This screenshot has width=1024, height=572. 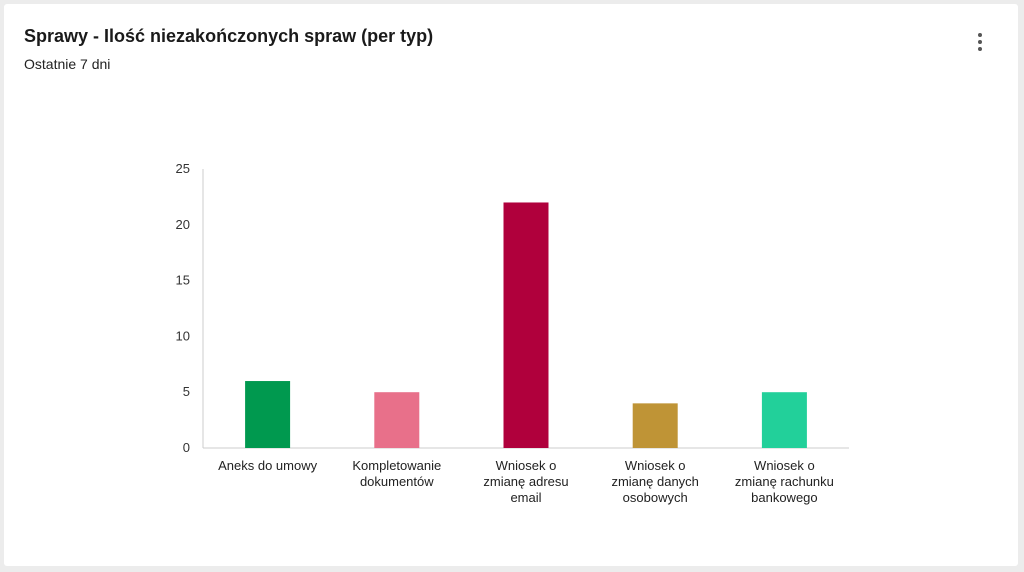 I want to click on x-tick-label-line: zmianę rachunku, so click(x=784, y=481).